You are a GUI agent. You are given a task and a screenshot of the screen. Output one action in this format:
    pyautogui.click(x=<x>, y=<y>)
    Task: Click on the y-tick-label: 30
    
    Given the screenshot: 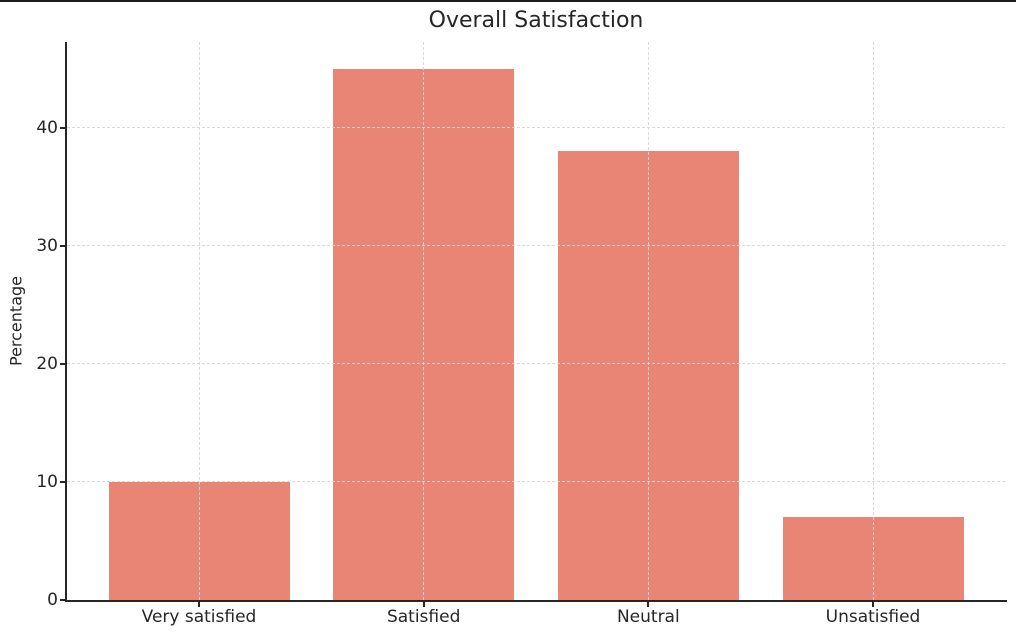 What is the action you would take?
    pyautogui.click(x=47, y=245)
    